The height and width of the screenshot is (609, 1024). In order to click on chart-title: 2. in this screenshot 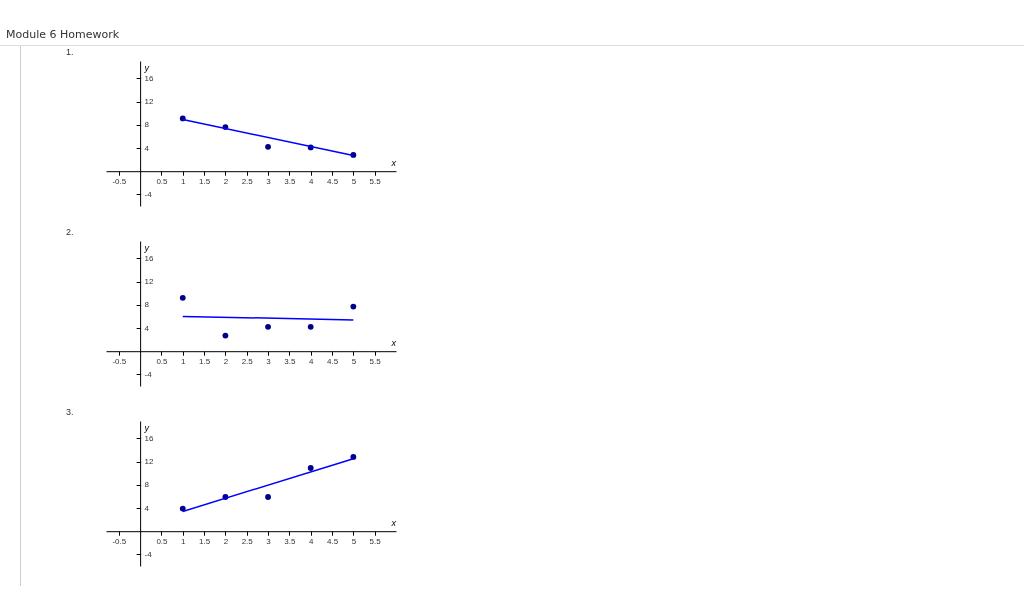, I will do `click(70, 232)`.